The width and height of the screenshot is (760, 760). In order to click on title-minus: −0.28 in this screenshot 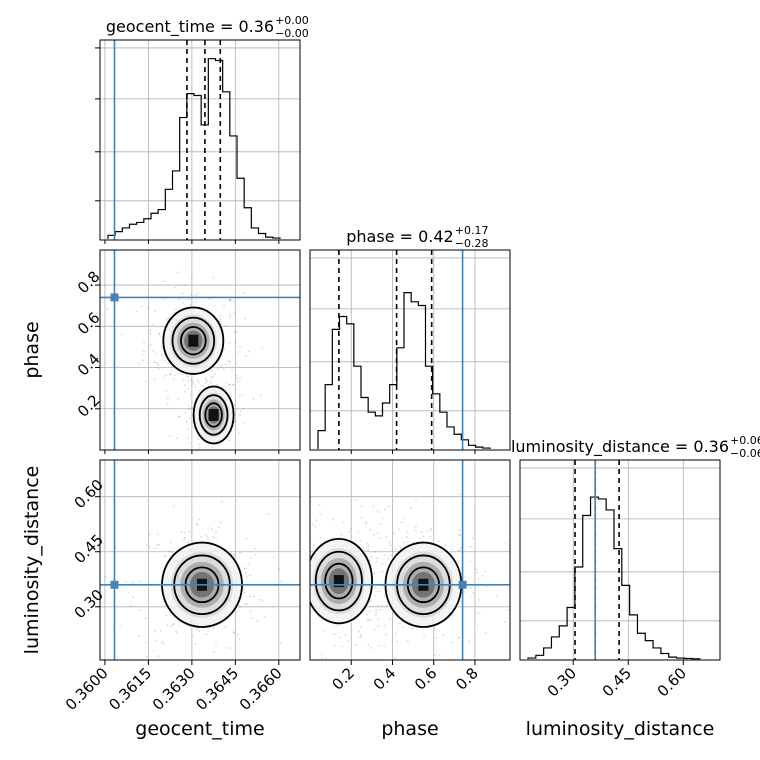, I will do `click(472, 243)`.